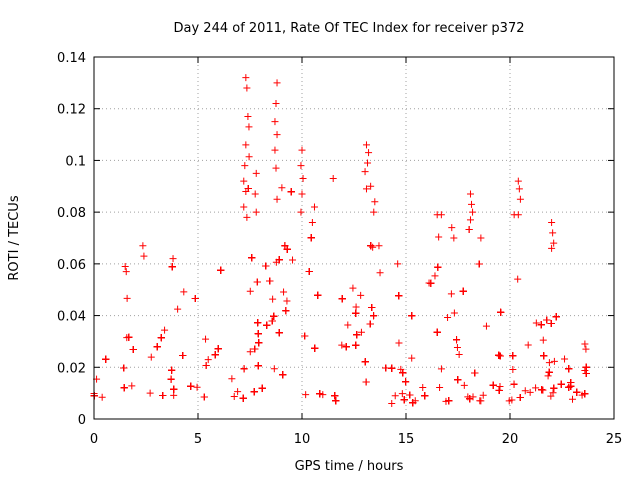 Image resolution: width=640 pixels, height=480 pixels. I want to click on x-tick-label: 5, so click(198, 439).